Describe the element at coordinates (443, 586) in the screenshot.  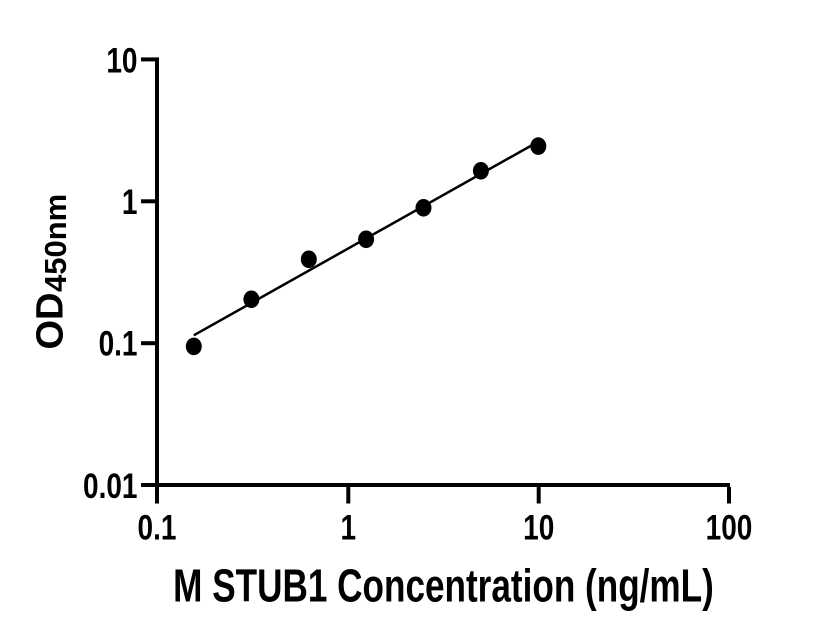
I see `svg-text: M STUB1 Concentration (ng/mL)` at that location.